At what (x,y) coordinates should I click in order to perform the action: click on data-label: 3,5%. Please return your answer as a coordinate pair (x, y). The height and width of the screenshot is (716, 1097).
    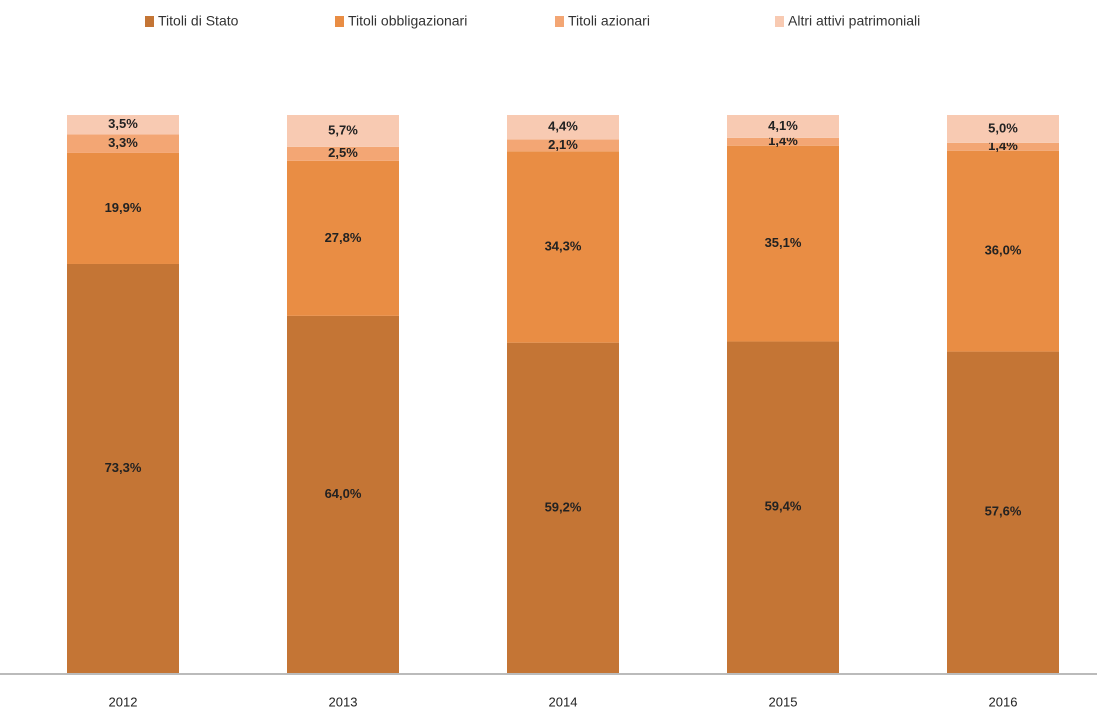
    Looking at the image, I should click on (123, 123).